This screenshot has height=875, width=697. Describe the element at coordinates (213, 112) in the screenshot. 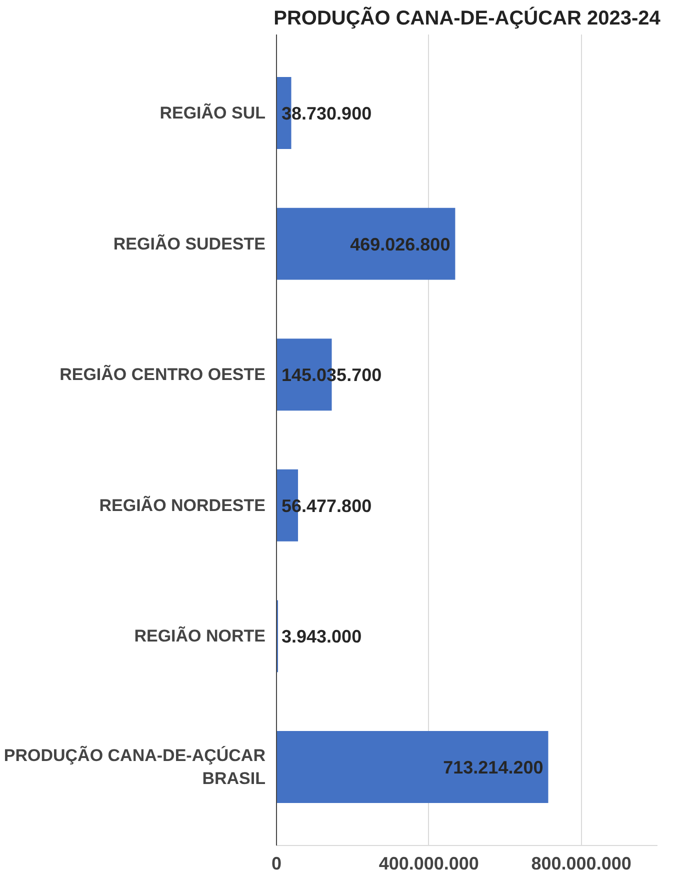

I see `y-tick-label: REGIÃO SUL` at that location.